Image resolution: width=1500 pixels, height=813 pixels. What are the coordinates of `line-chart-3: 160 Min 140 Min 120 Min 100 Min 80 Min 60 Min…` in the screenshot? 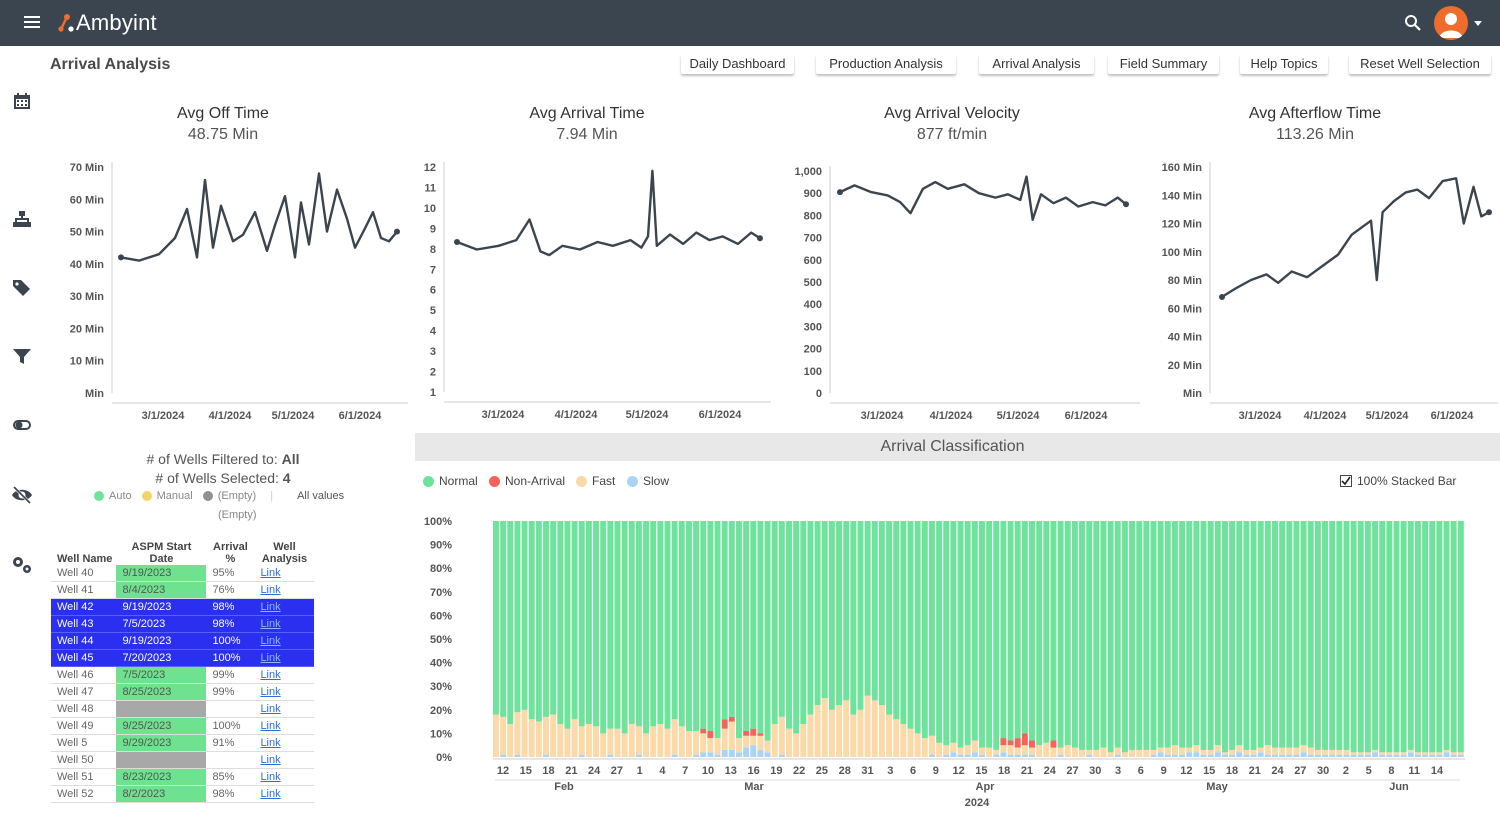 It's located at (1330, 292).